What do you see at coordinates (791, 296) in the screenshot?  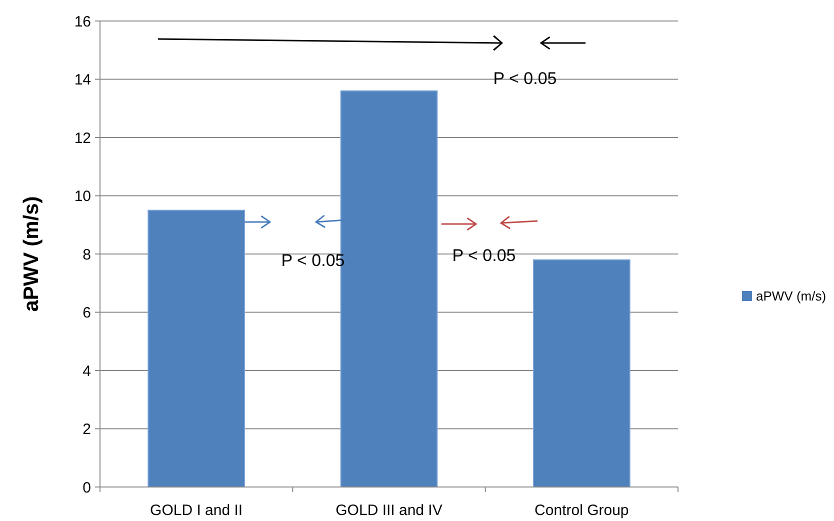 I see `legend-label: aPWV (m/s)` at bounding box center [791, 296].